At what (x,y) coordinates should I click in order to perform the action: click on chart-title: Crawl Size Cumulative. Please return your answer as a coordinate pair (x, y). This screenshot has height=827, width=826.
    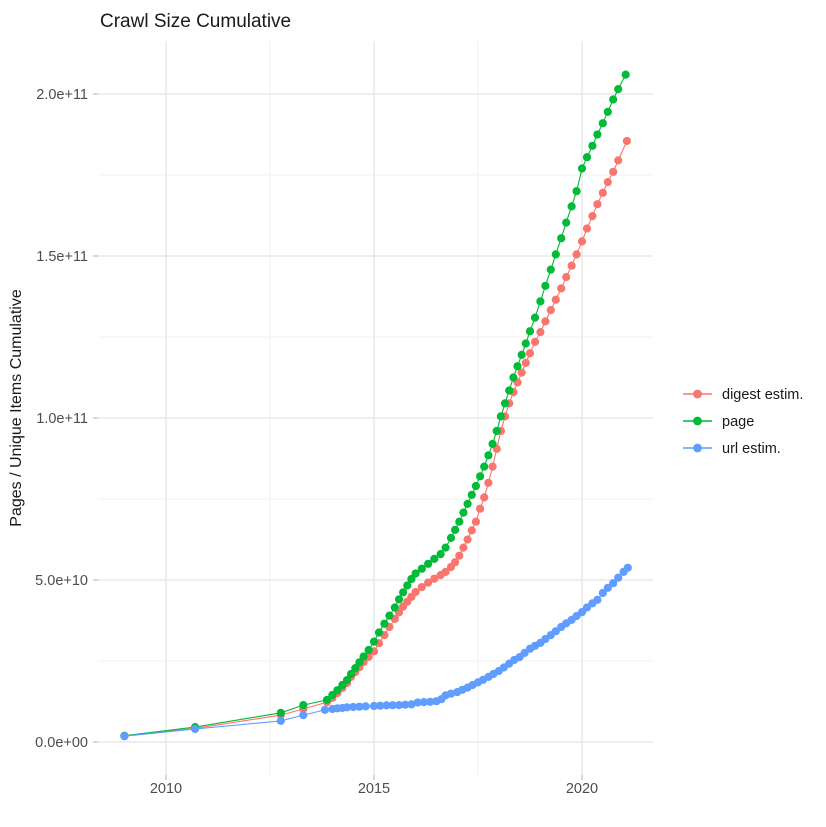
    Looking at the image, I should click on (195, 21).